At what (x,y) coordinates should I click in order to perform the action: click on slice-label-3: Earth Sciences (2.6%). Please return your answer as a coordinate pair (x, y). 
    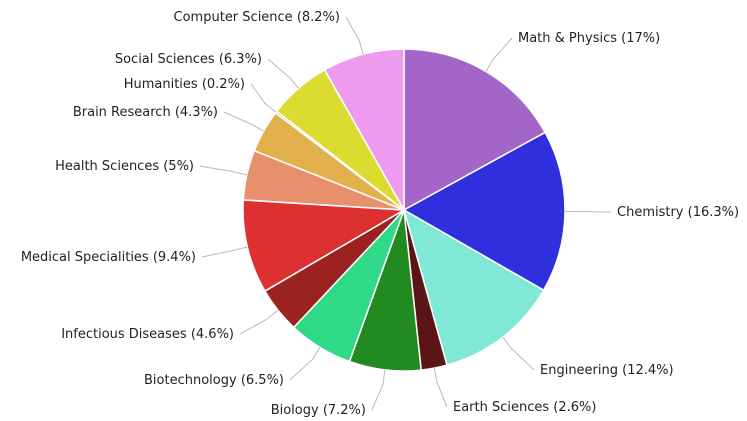
    Looking at the image, I should click on (524, 407).